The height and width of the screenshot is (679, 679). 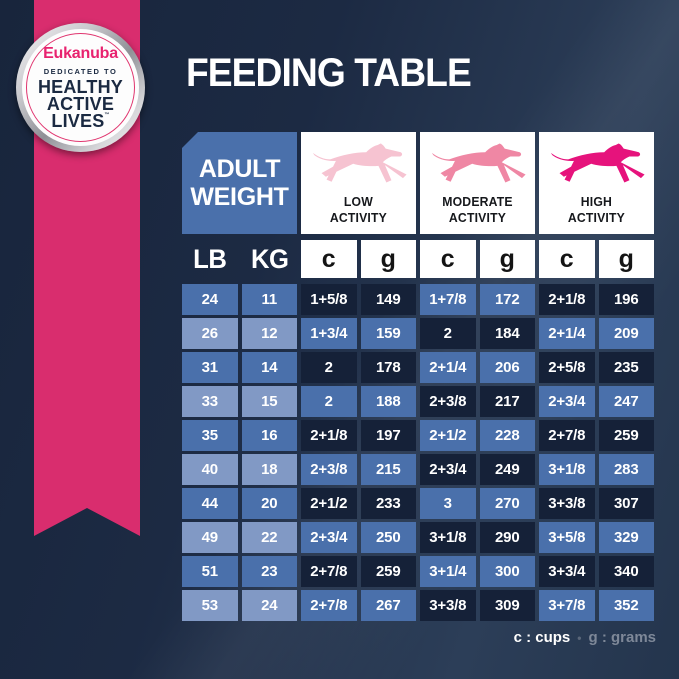 I want to click on col-header-cups-high: c, so click(x=567, y=259).